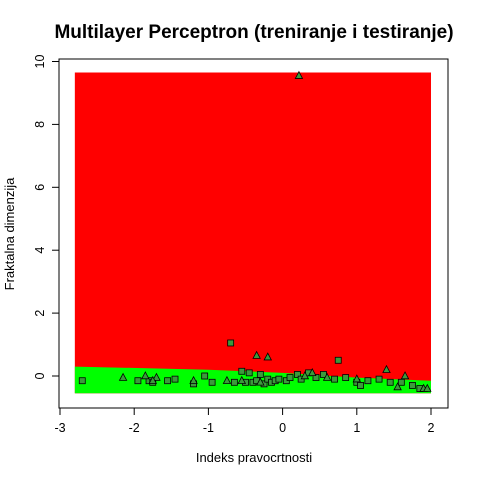 The image size is (480, 480). Describe the element at coordinates (40, 250) in the screenshot. I see `y-tick-label: 4` at that location.